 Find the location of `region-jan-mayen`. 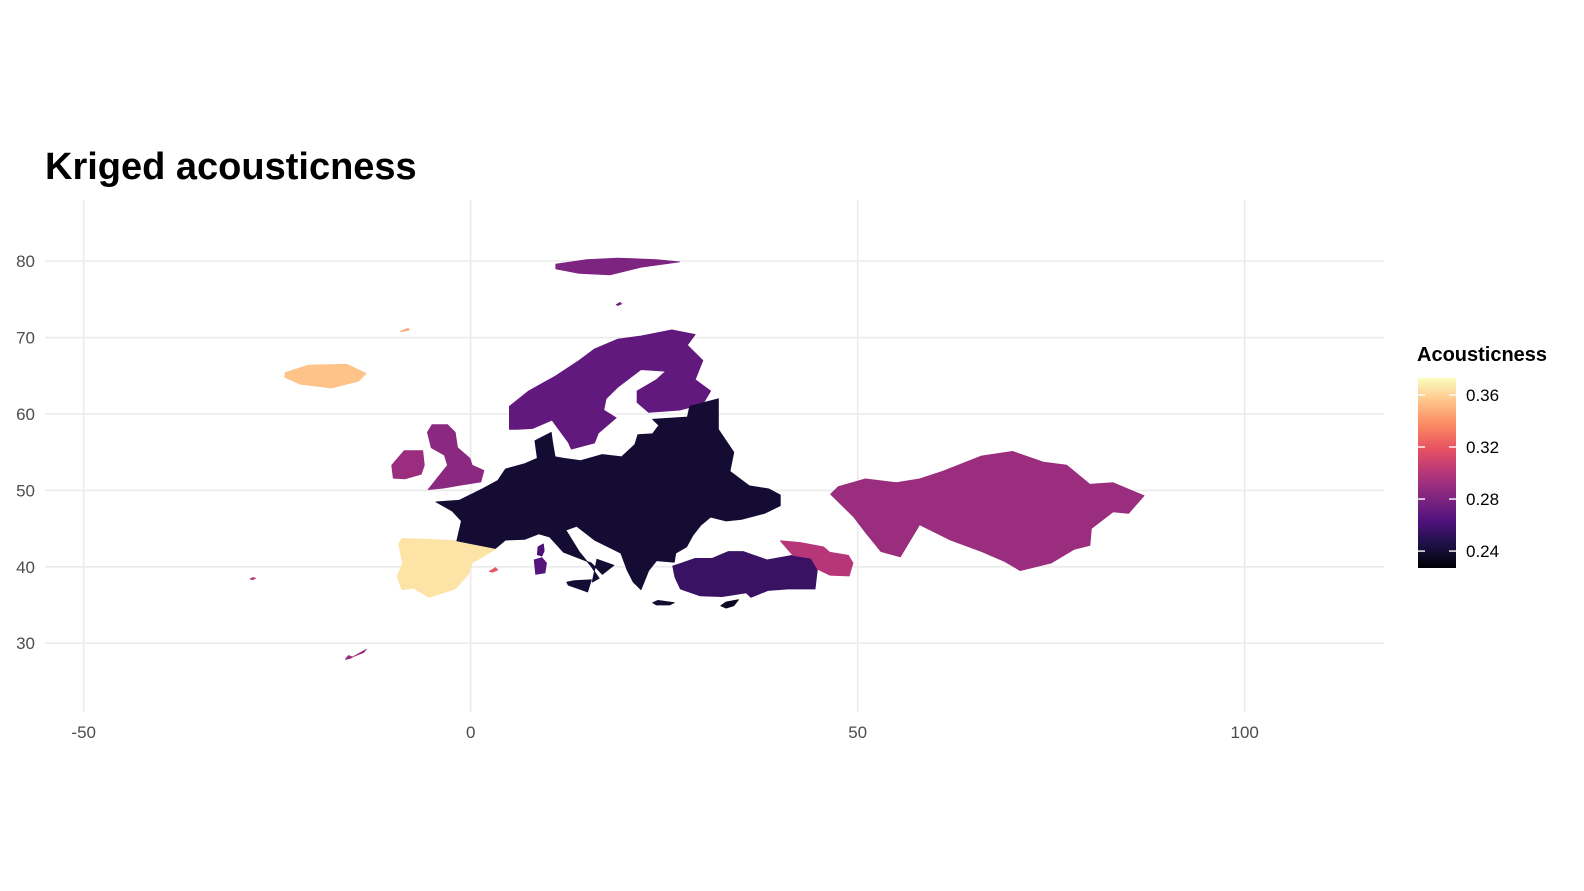

region-jan-mayen is located at coordinates (404, 329).